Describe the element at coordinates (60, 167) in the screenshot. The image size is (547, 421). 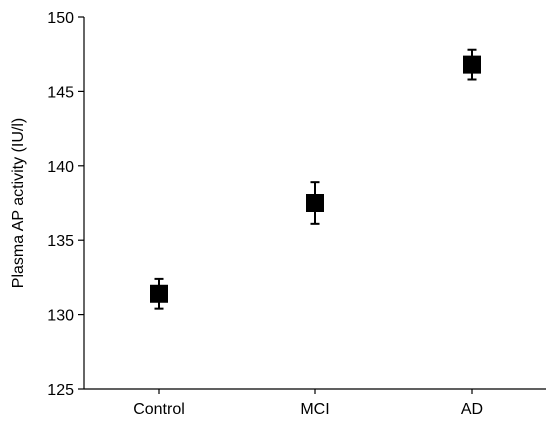
I see `y-tick-label: 140` at that location.